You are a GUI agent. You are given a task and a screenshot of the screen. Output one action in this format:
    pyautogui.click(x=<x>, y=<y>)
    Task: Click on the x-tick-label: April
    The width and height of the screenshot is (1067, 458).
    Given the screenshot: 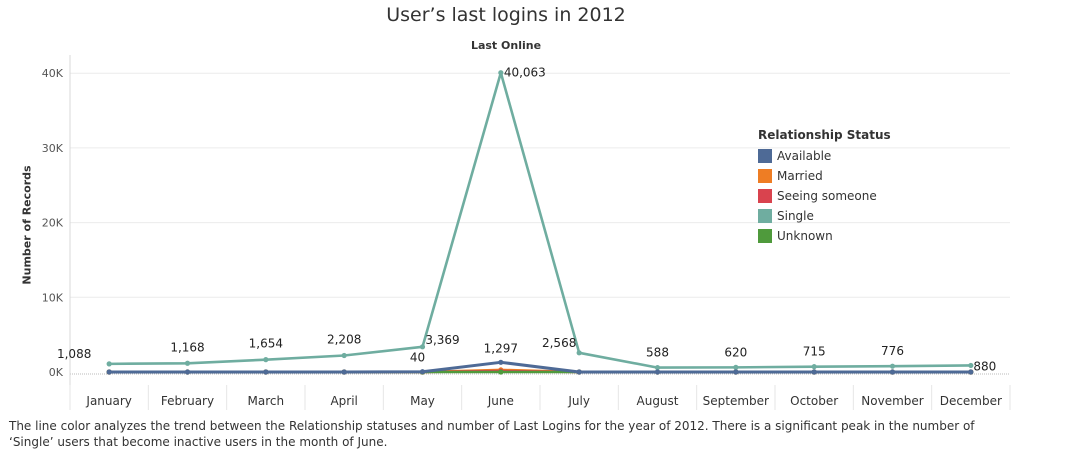 What is the action you would take?
    pyautogui.click(x=343, y=401)
    